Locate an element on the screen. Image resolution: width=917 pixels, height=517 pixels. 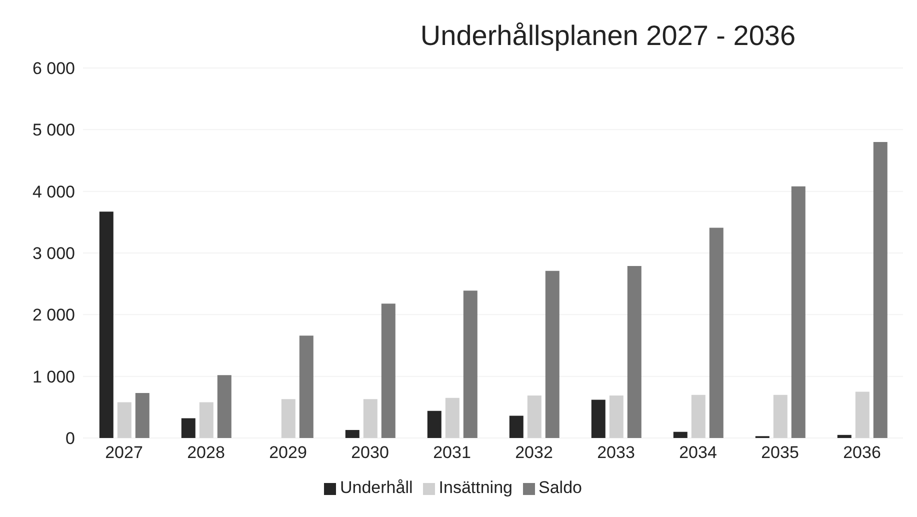
x-tick-label: 2033 is located at coordinates (616, 452).